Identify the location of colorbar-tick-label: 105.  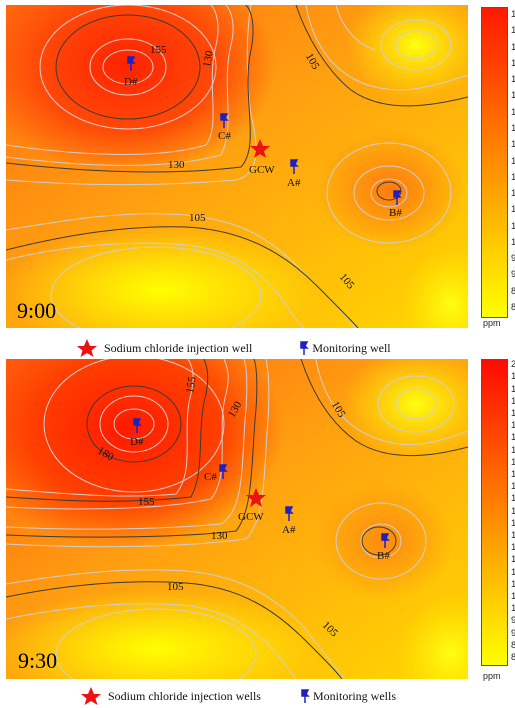
(513, 596).